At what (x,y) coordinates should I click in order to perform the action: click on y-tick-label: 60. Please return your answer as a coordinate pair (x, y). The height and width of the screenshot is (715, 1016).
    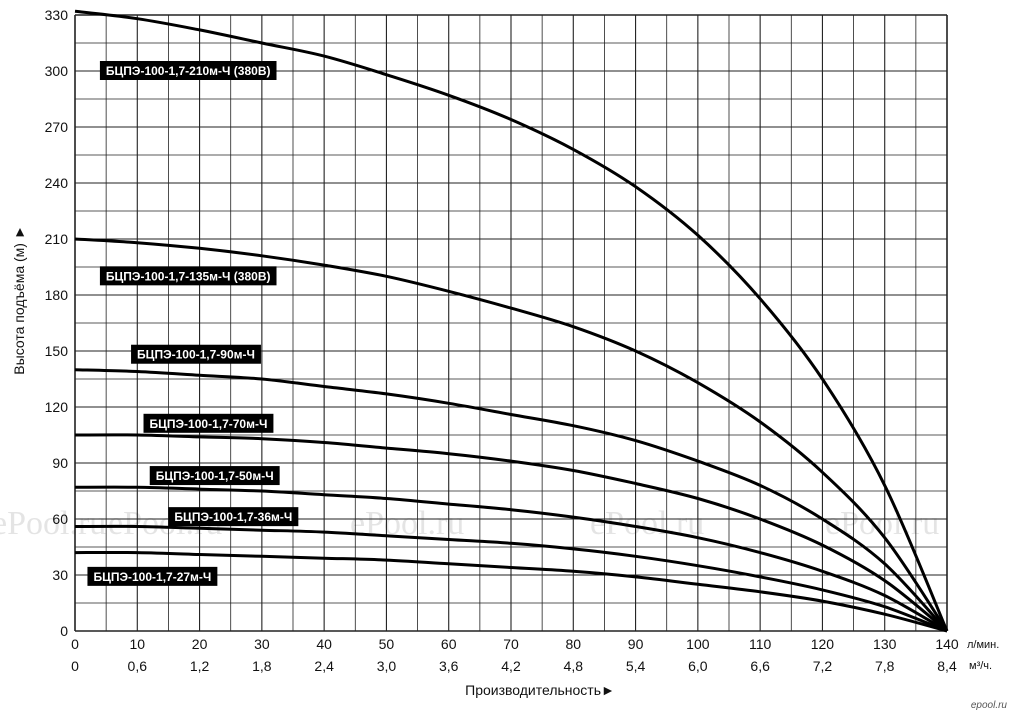
    Looking at the image, I should click on (60, 519).